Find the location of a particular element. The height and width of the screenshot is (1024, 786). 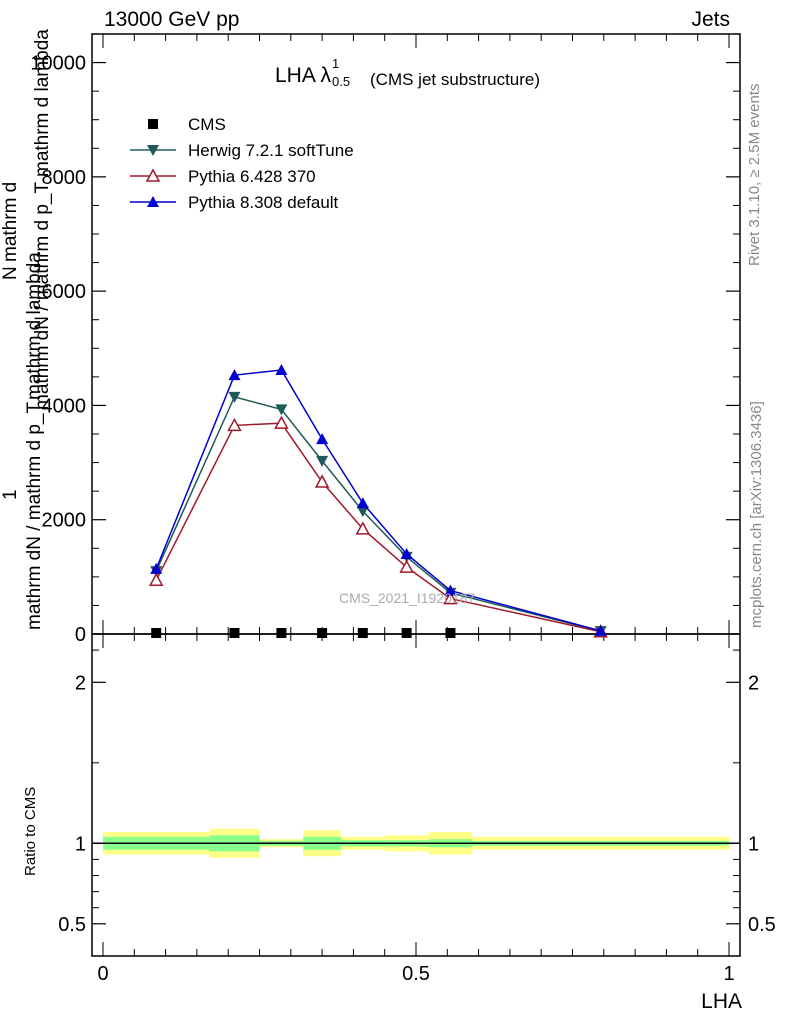

x-tick-label: 1 is located at coordinates (728, 974).